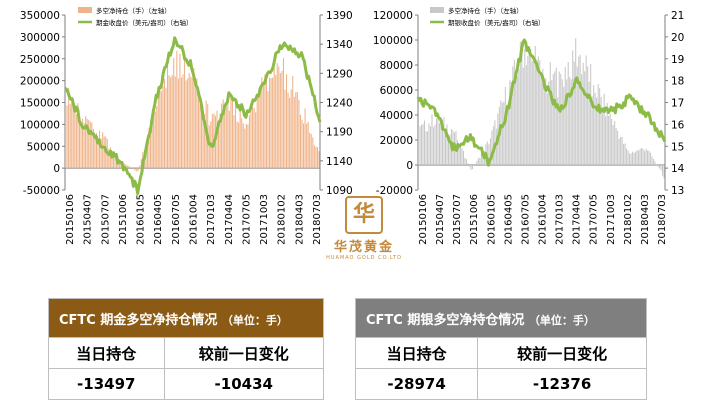  What do you see at coordinates (339, 133) in the screenshot?
I see `gold-right-tick-label: 1190` at bounding box center [339, 133].